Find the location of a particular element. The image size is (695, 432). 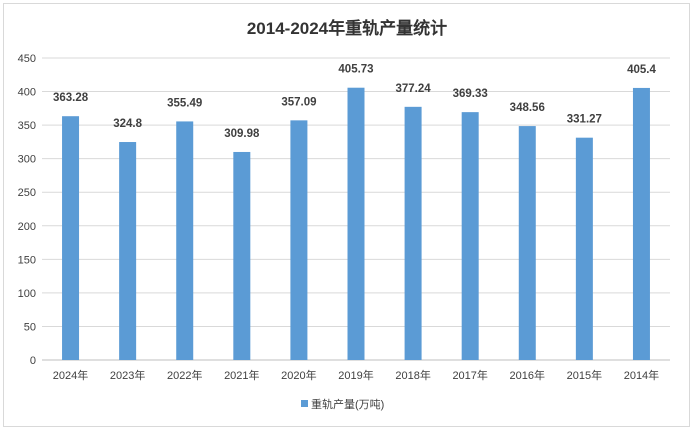

y-axis-ticks: 0 50 100 150 200 250 300 350 400 450 is located at coordinates (27, 210).